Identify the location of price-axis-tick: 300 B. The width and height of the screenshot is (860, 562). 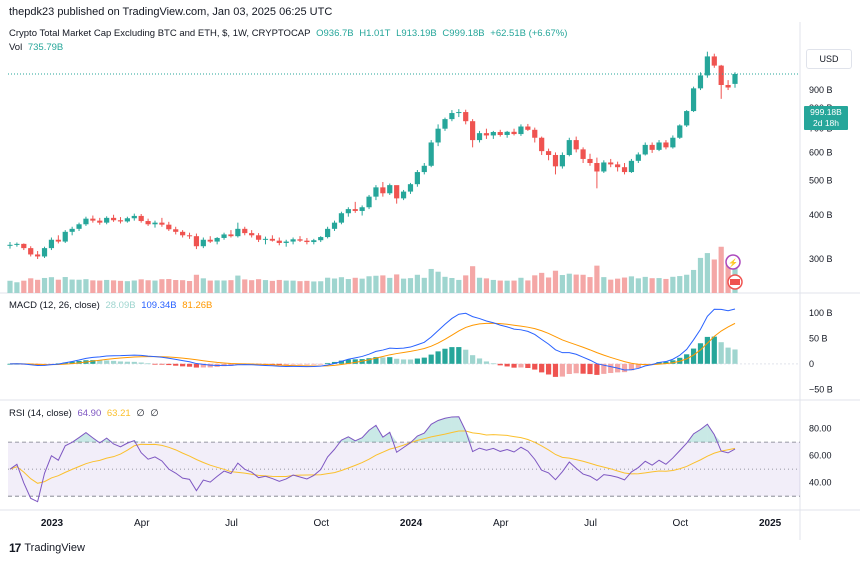
(821, 259).